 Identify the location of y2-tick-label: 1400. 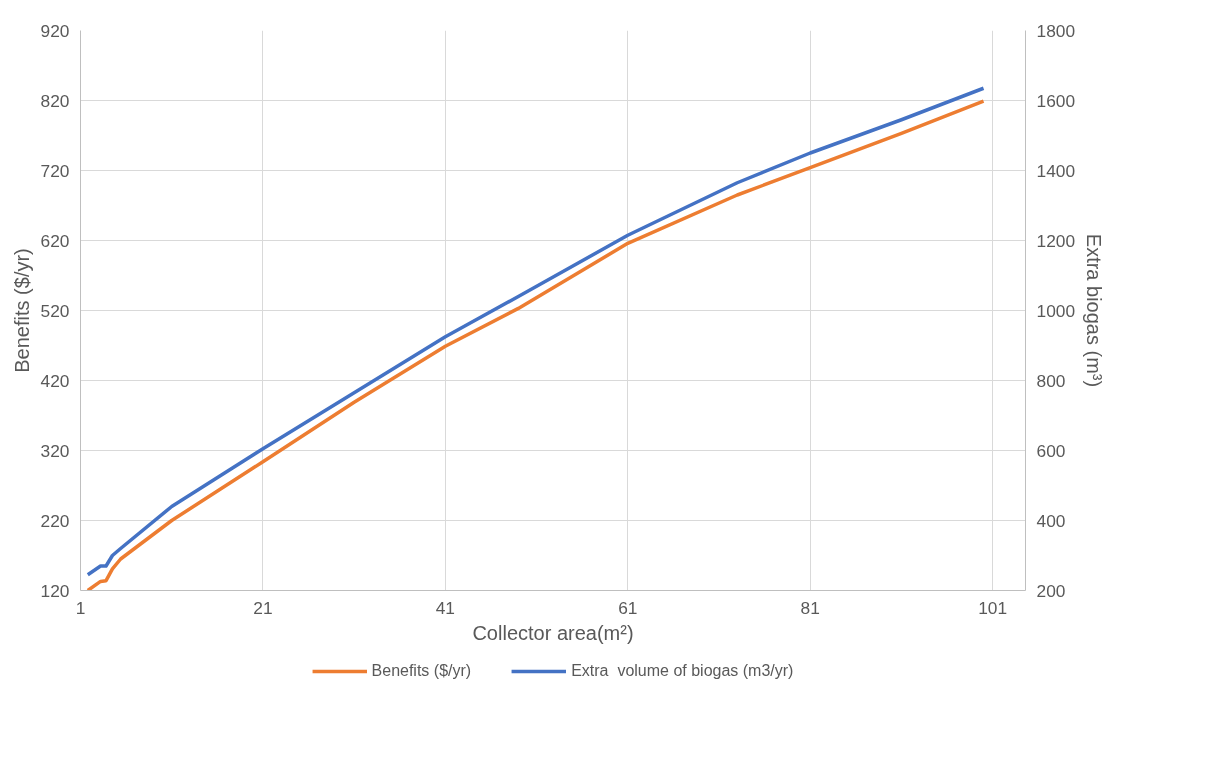
(1056, 170).